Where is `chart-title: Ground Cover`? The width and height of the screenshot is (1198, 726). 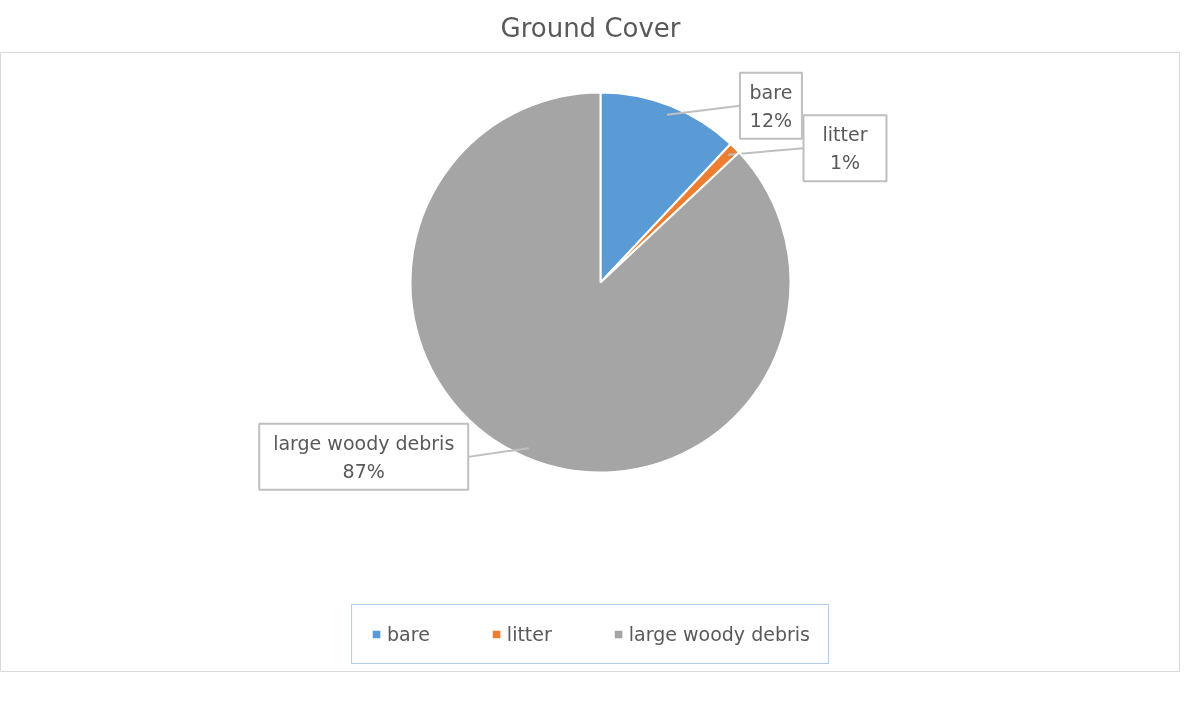 chart-title: Ground Cover is located at coordinates (590, 27).